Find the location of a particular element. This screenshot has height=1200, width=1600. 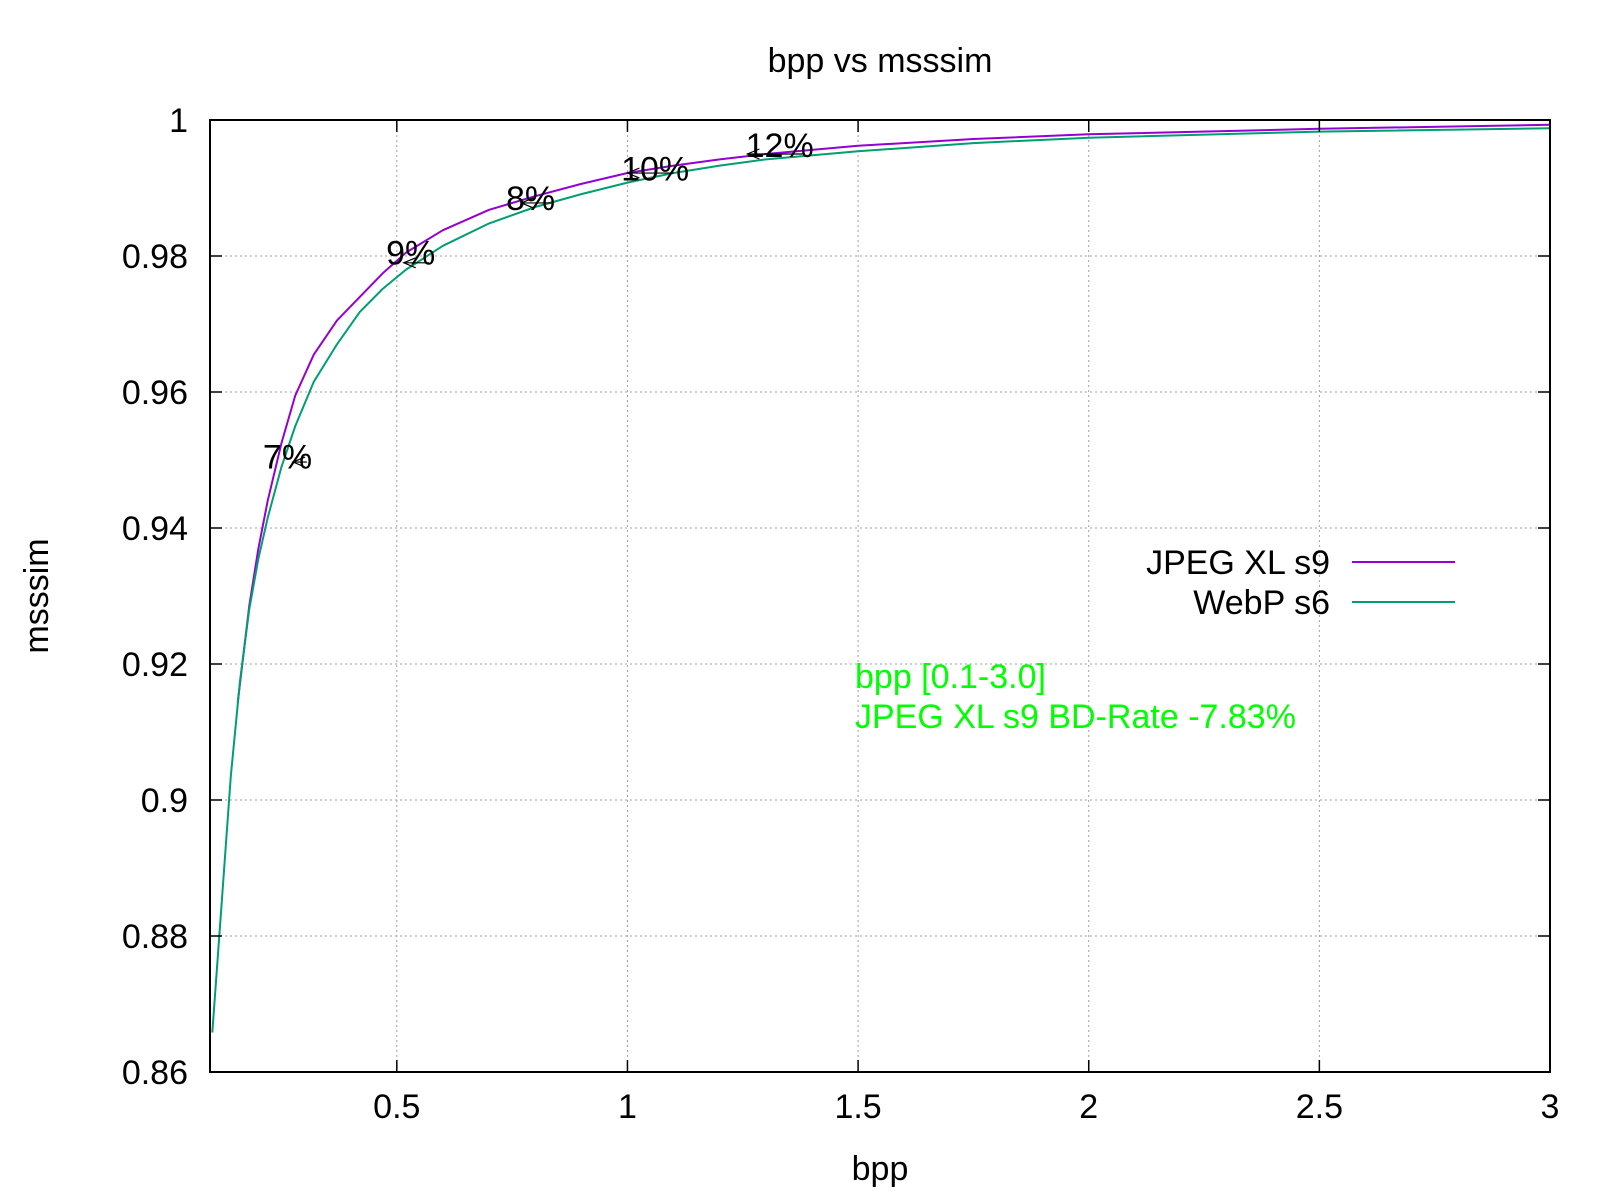

x-tick-label: 0.5 is located at coordinates (396, 1107).